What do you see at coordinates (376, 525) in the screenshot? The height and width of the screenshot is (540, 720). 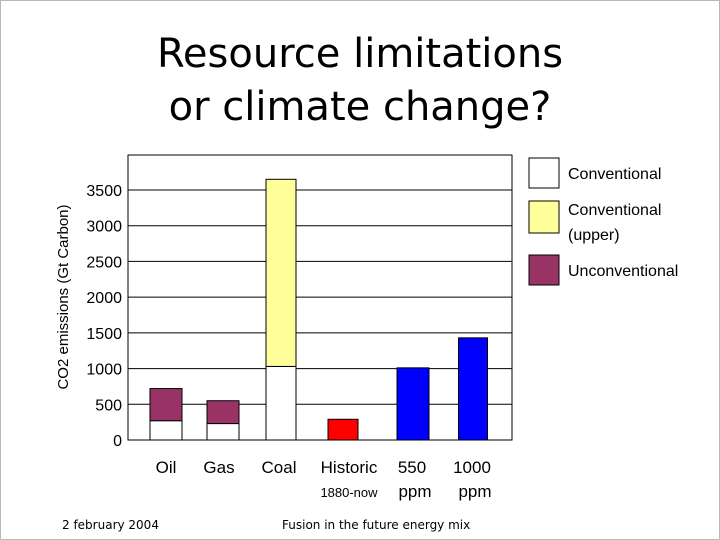 I see `footer-center: Fusion in the future energy mix` at bounding box center [376, 525].